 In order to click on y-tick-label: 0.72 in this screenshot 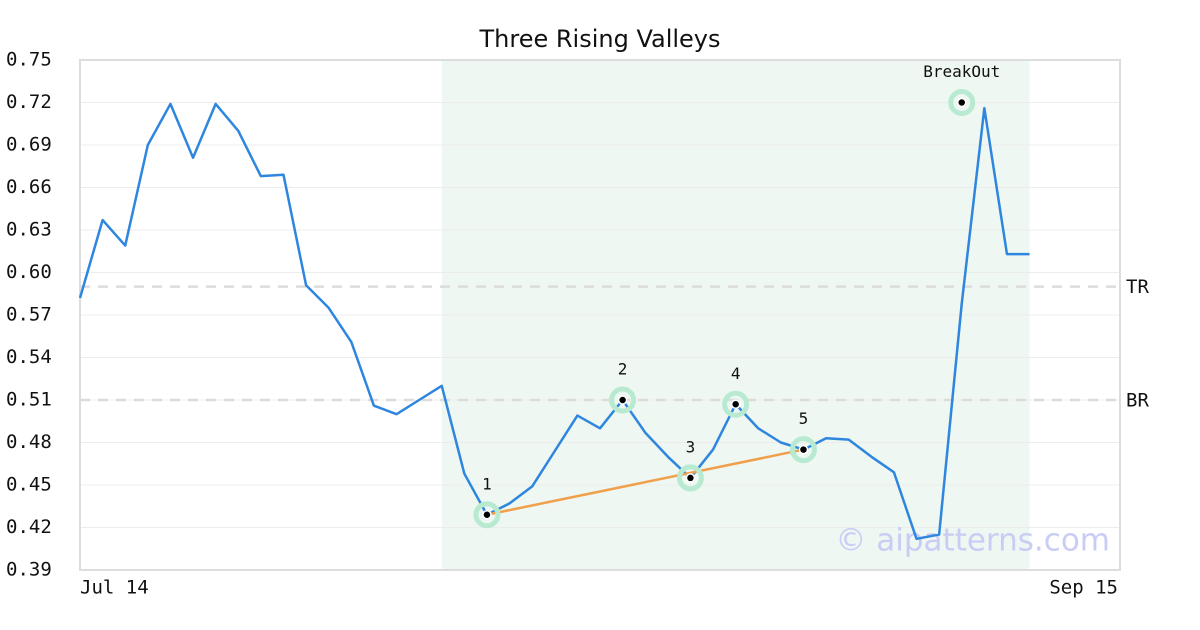, I will do `click(29, 102)`.